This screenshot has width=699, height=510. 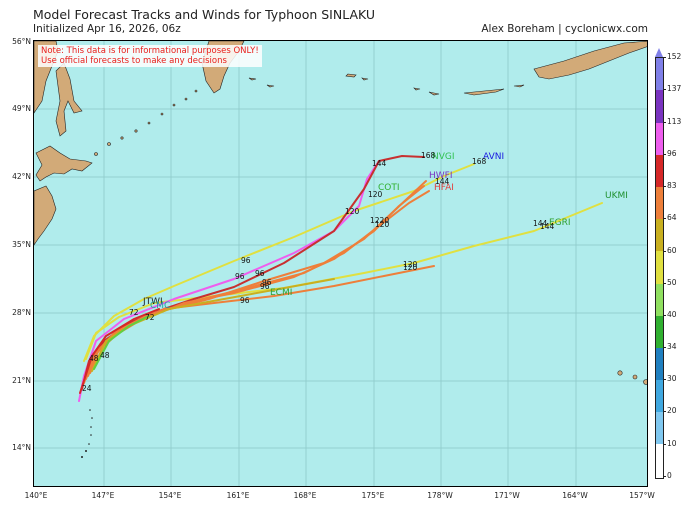 I want to click on lat-label: 49°N, so click(x=21, y=108).